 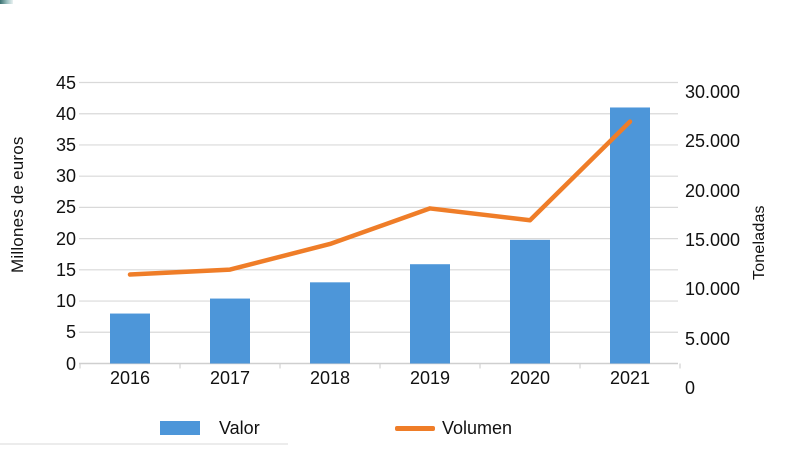 I want to click on left-axis-tick-label: 10, so click(x=65, y=301).